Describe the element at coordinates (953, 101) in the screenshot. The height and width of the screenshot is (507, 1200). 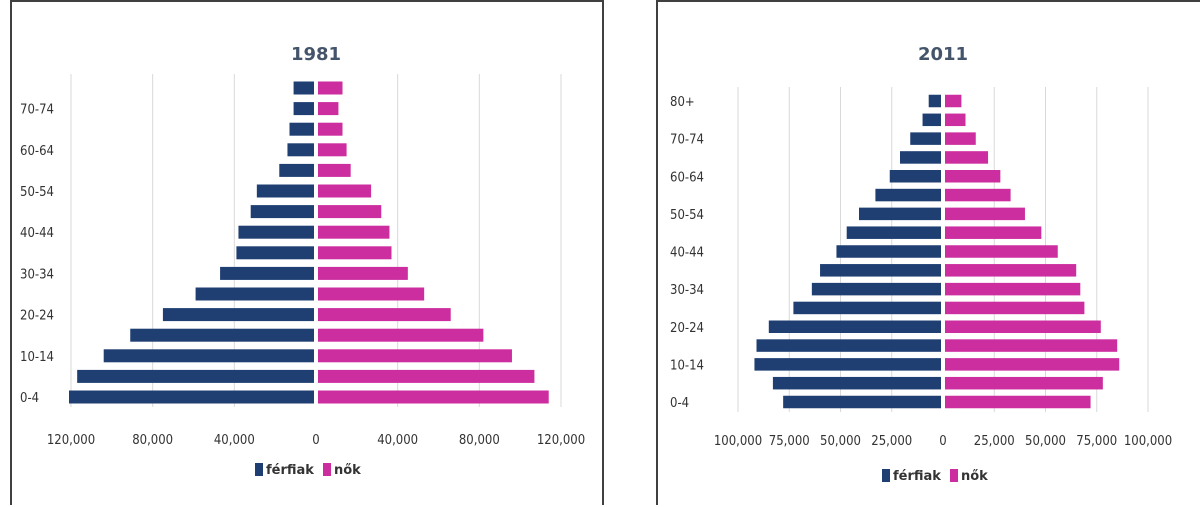
I see `bar-women-2011-80+` at that location.